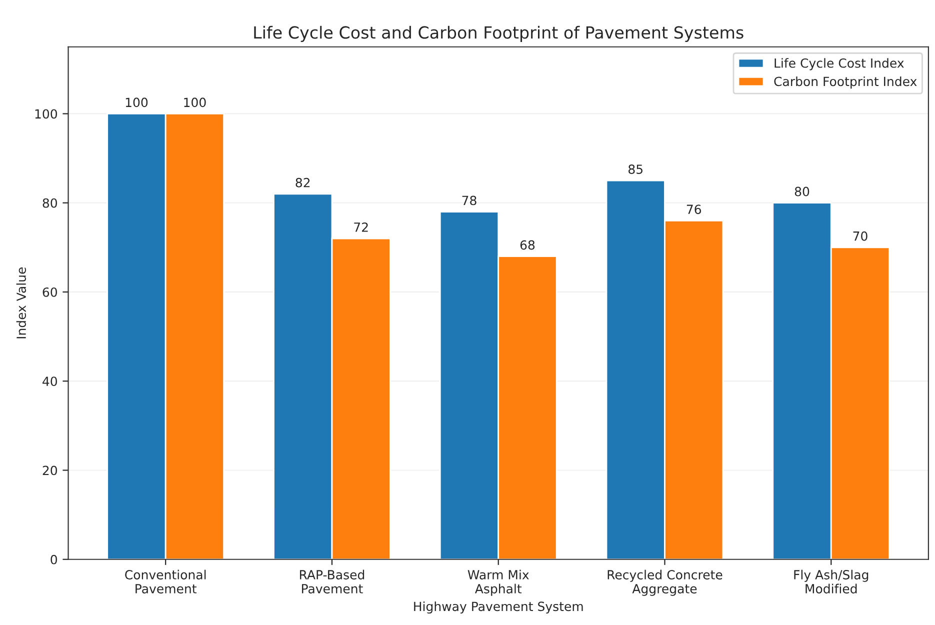  I want to click on data-label: 76, so click(694, 209).